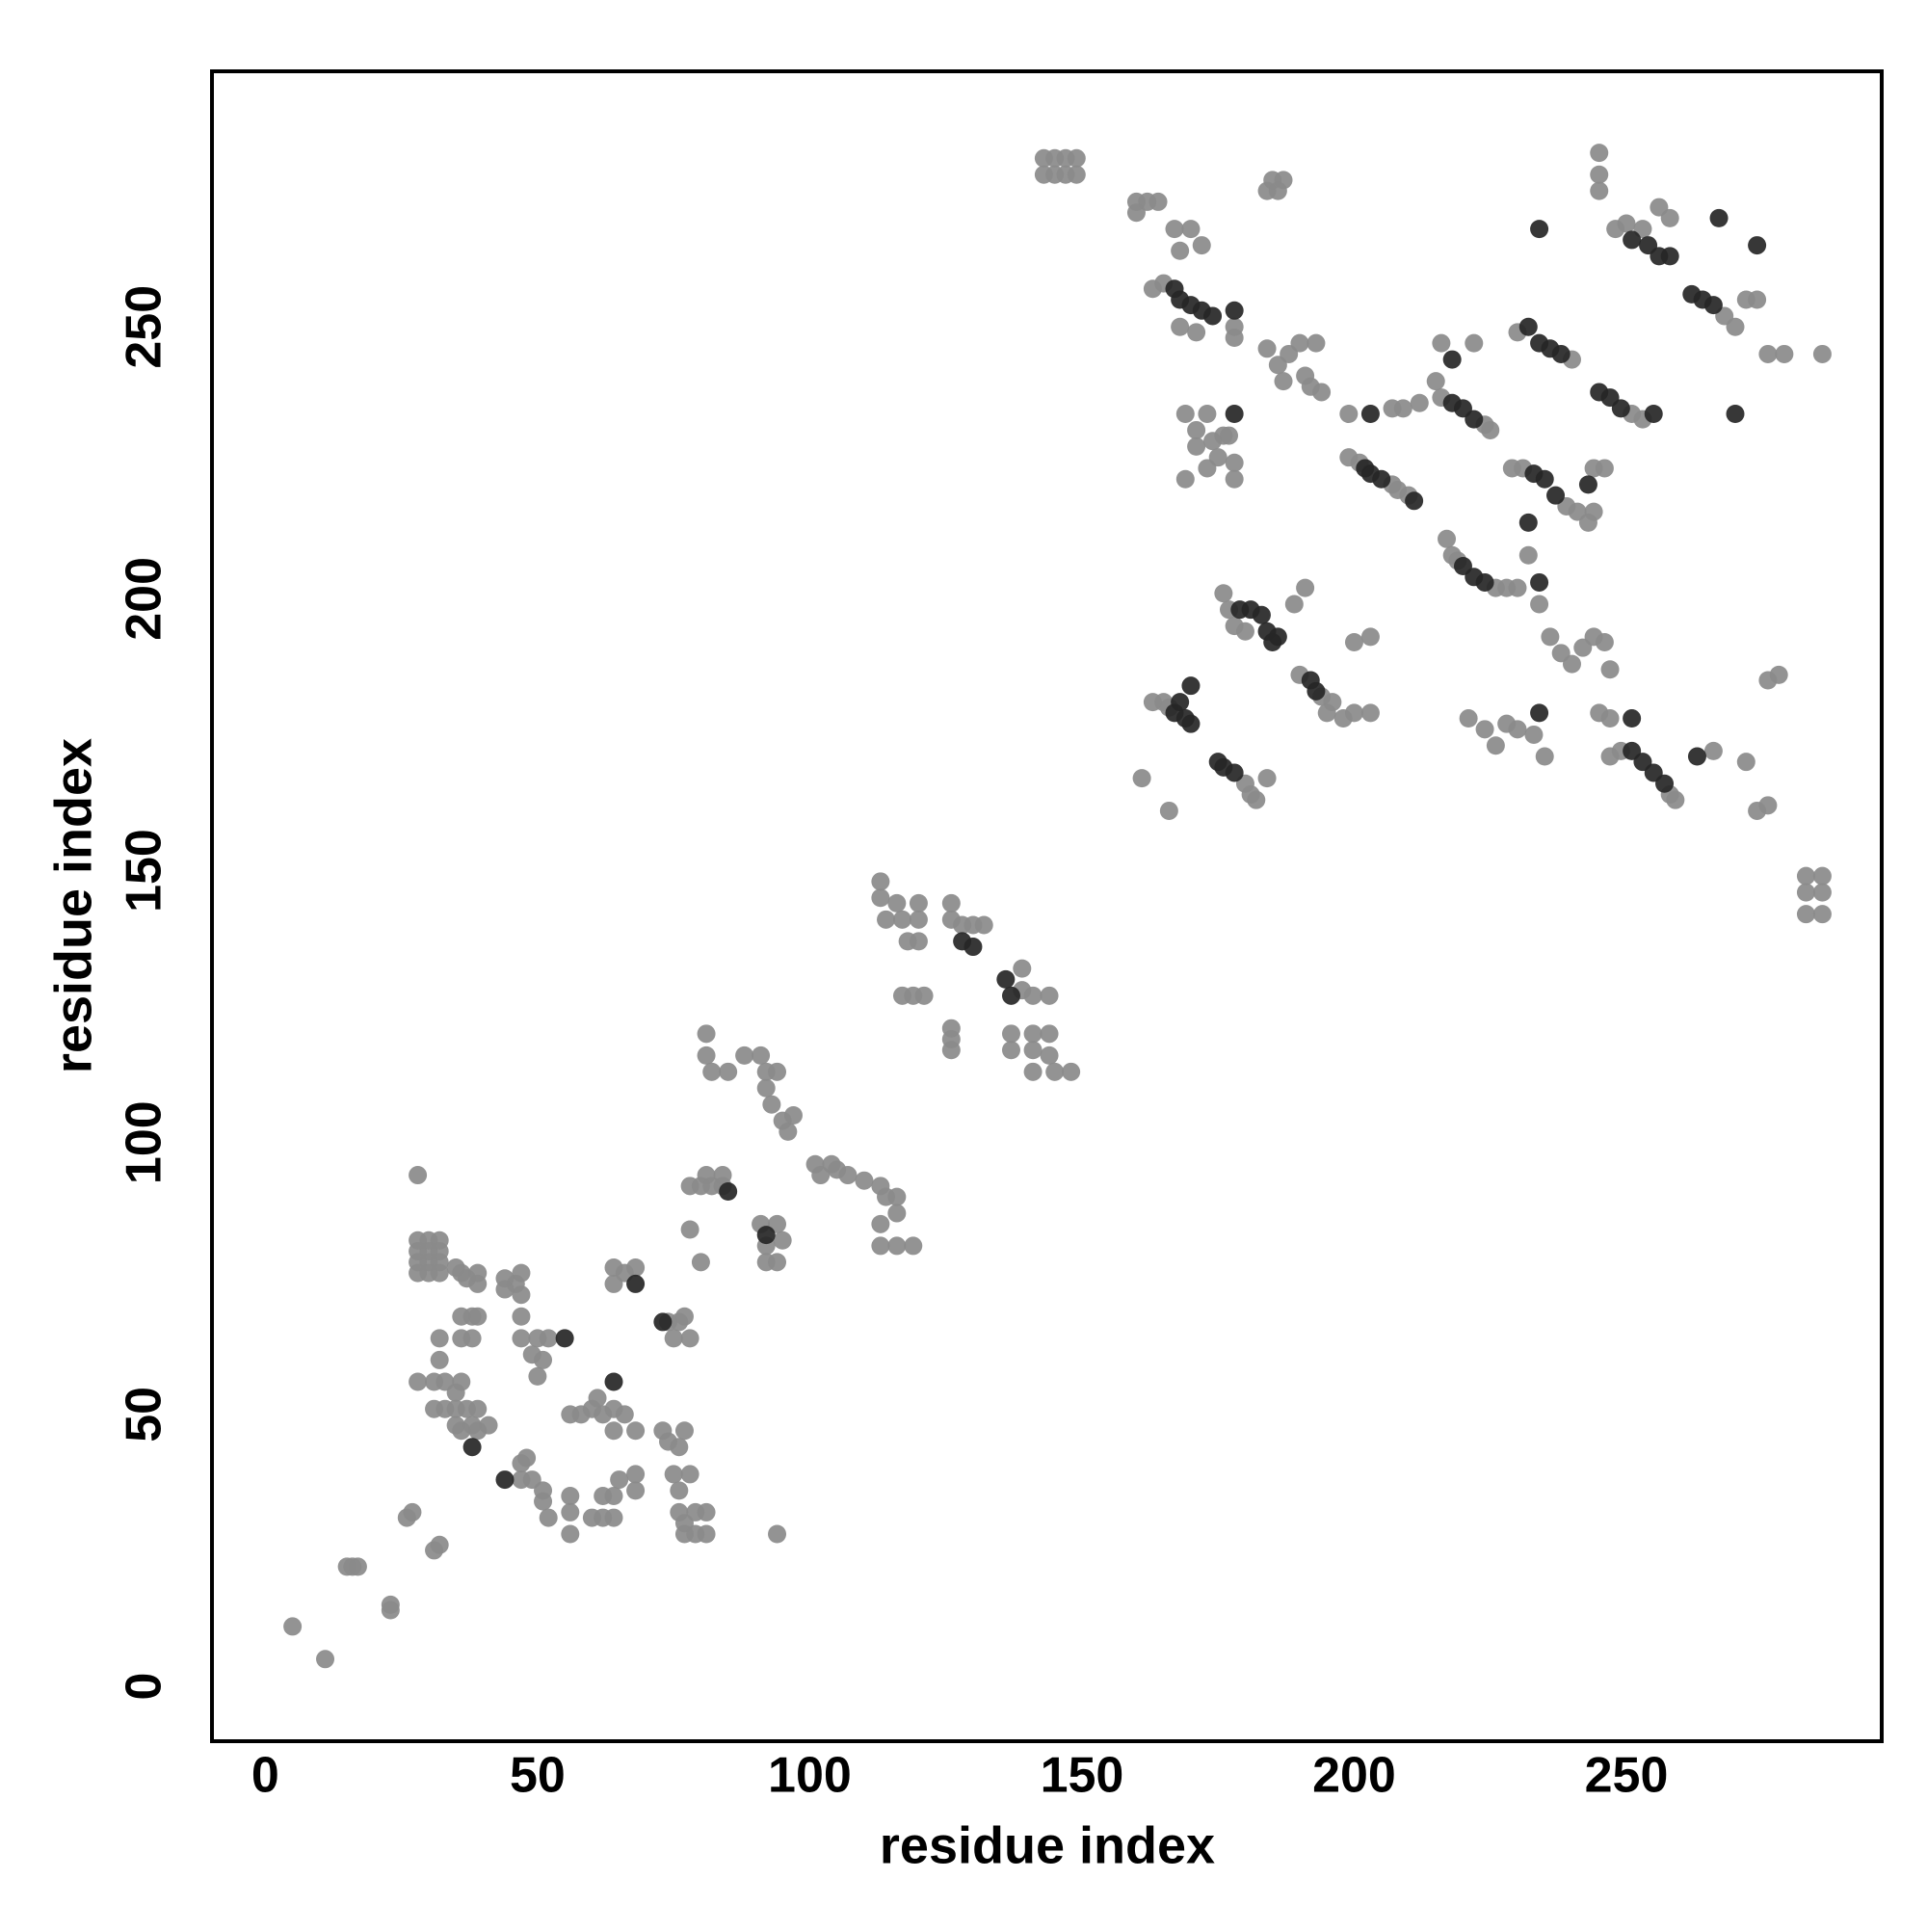 The width and height of the screenshot is (1927, 1932). Describe the element at coordinates (144, 1687) in the screenshot. I see `y-tick-label: 0` at that location.